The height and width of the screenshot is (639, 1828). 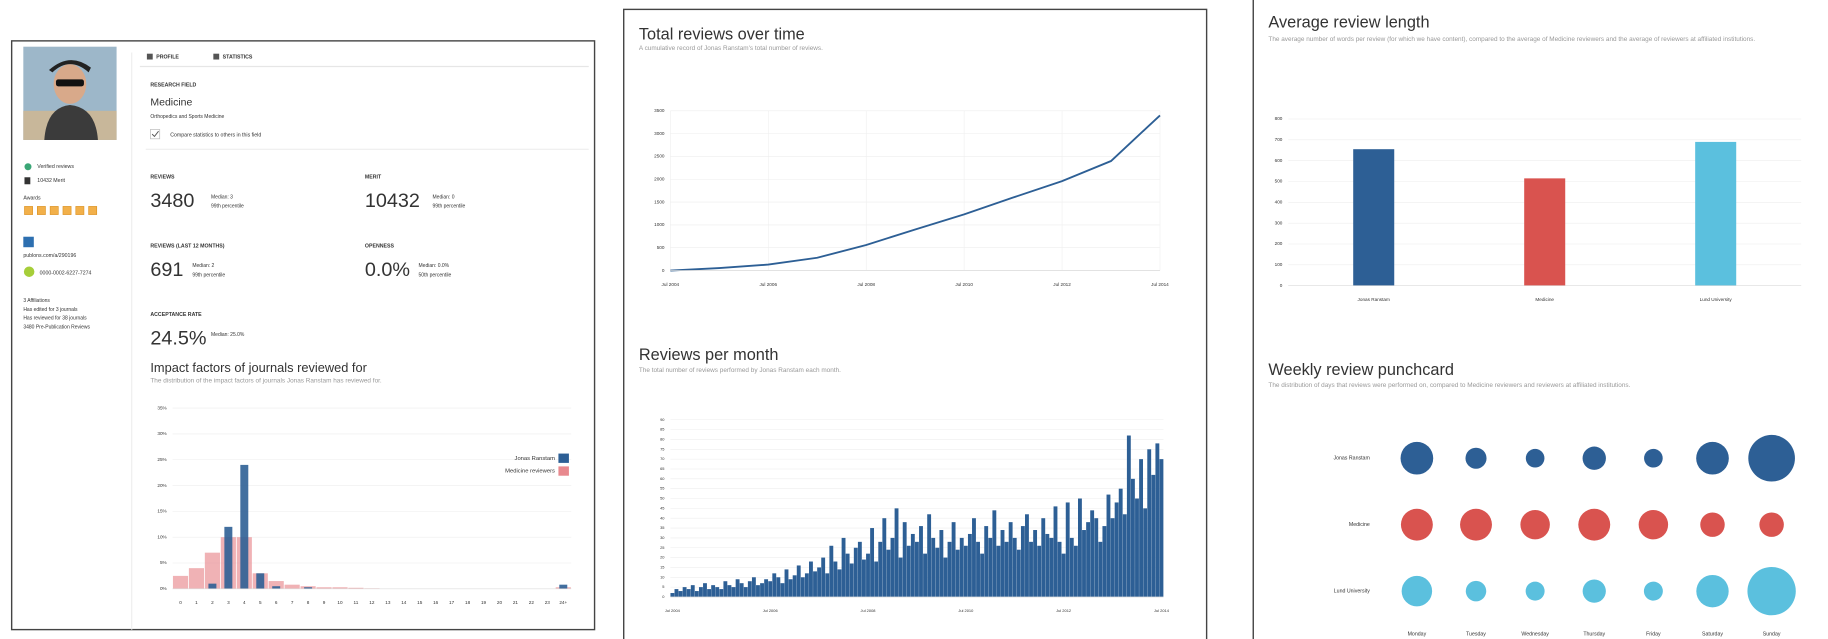 What do you see at coordinates (468, 602) in the screenshot?
I see `x-tick-label: 18` at bounding box center [468, 602].